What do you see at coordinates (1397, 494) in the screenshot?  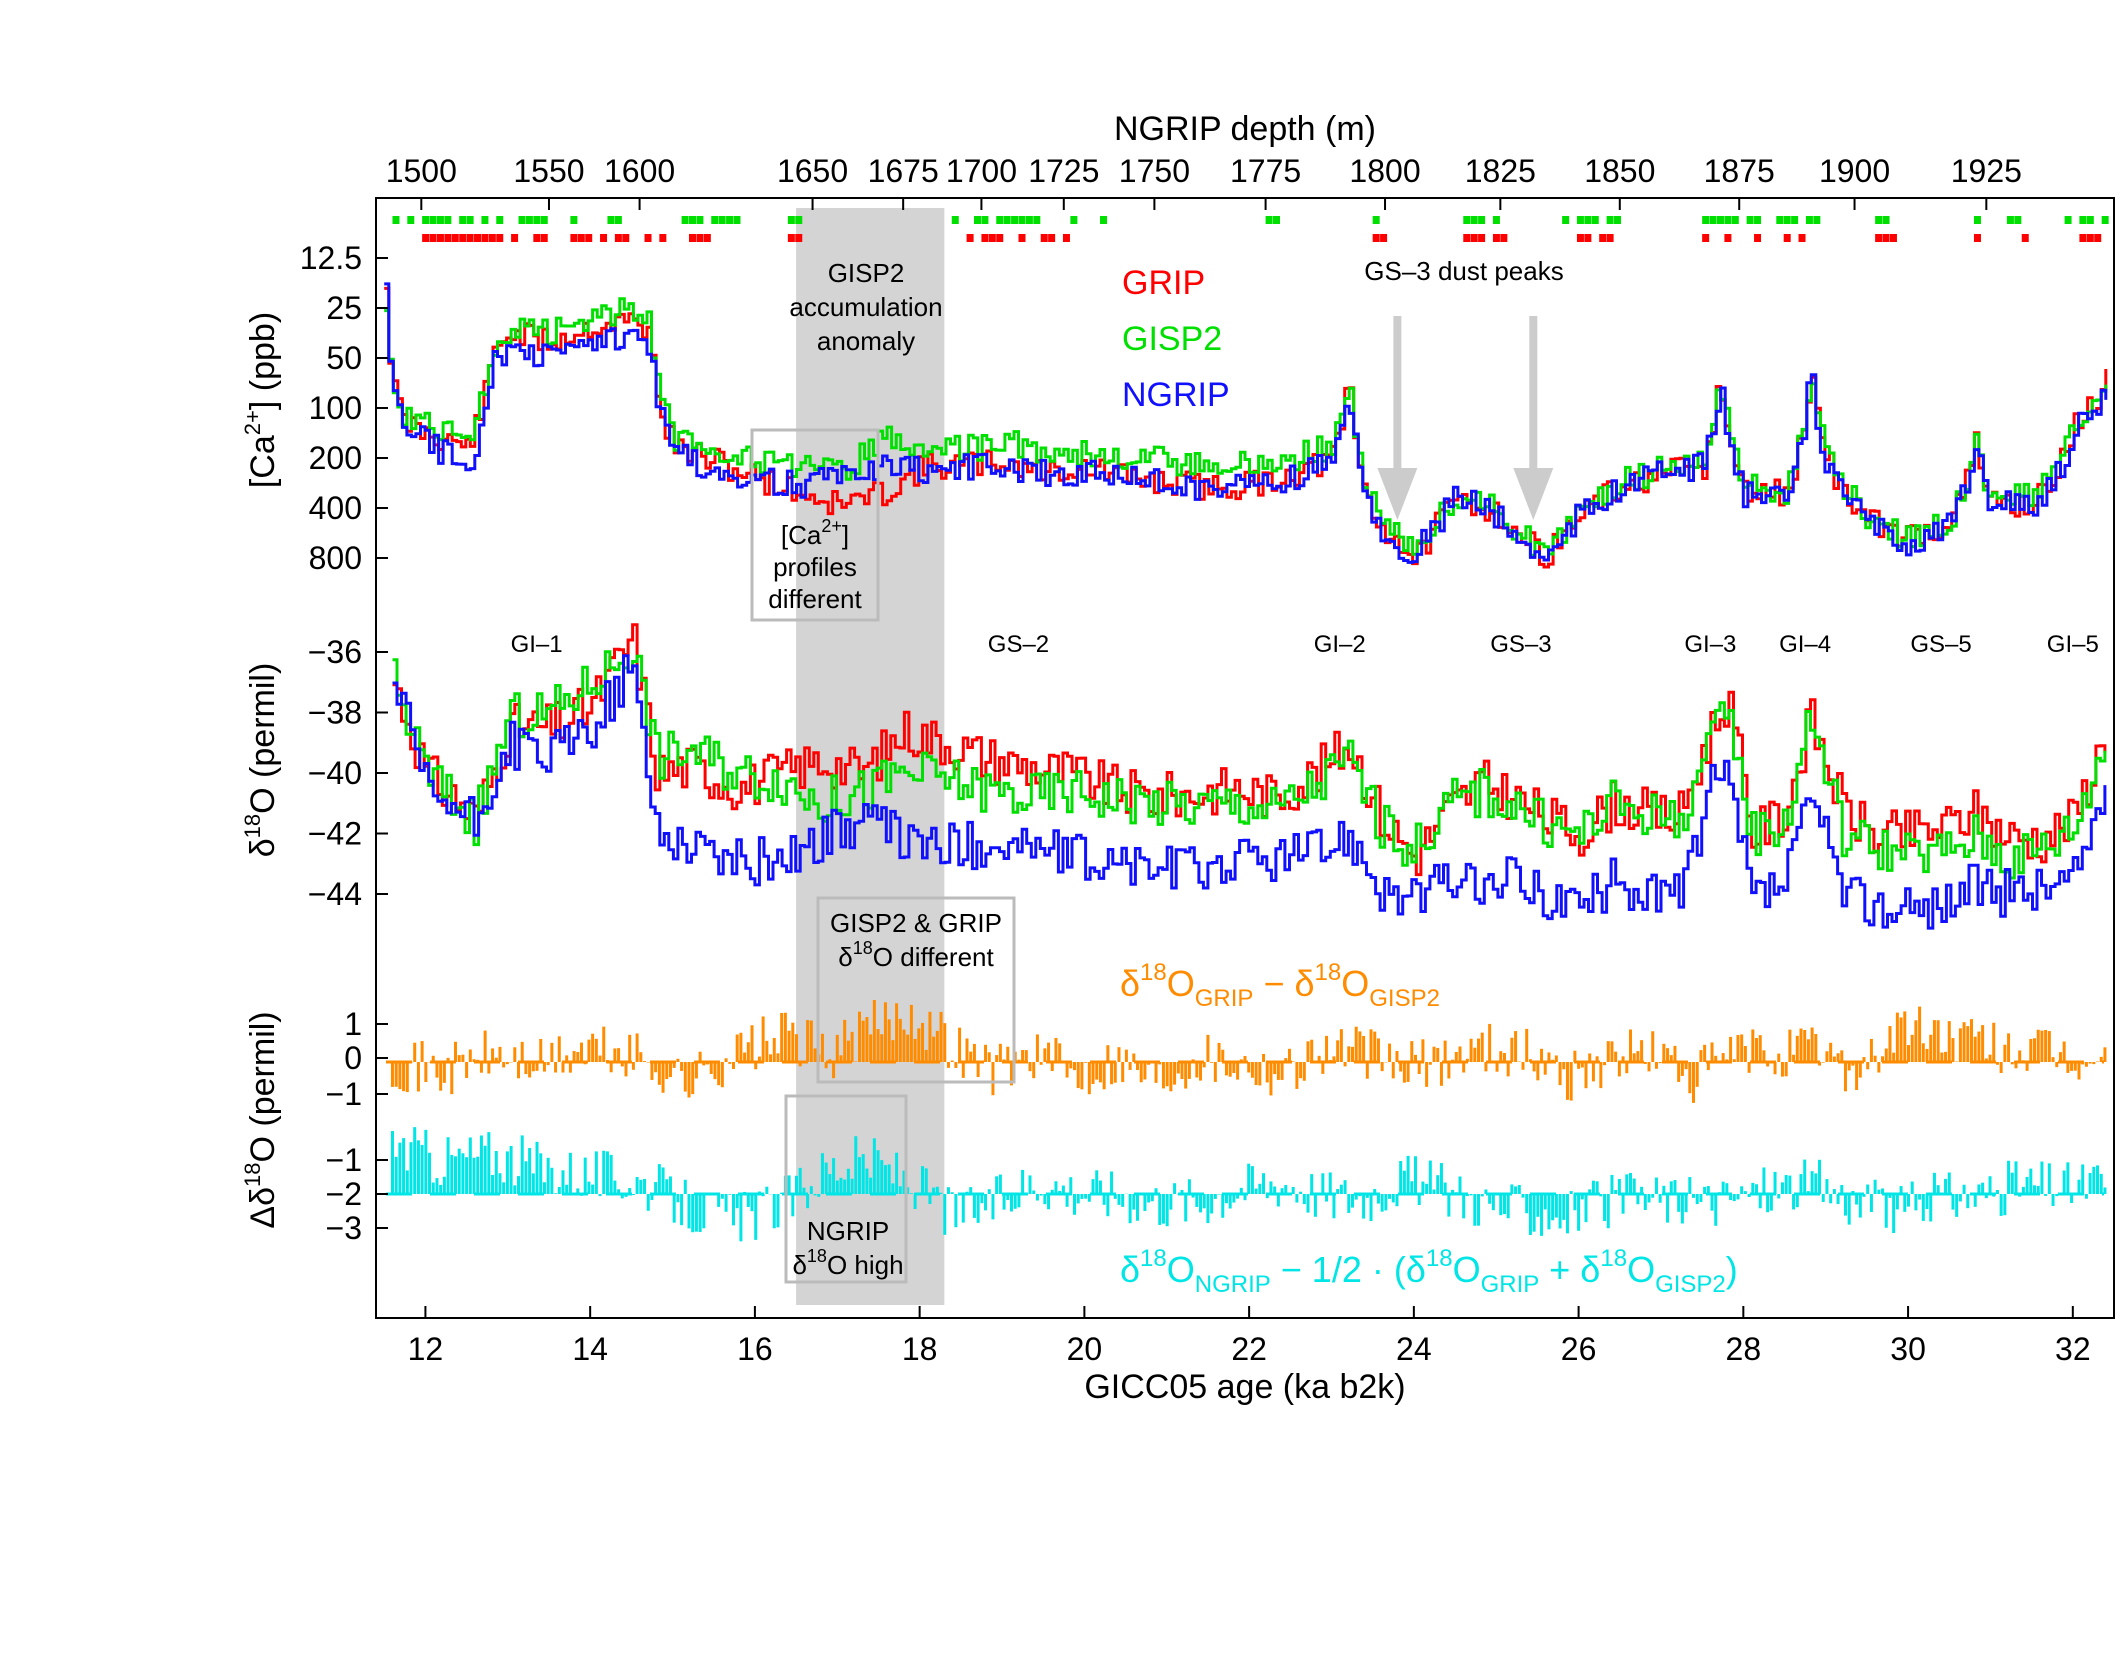 I see `dust-arrow-head` at bounding box center [1397, 494].